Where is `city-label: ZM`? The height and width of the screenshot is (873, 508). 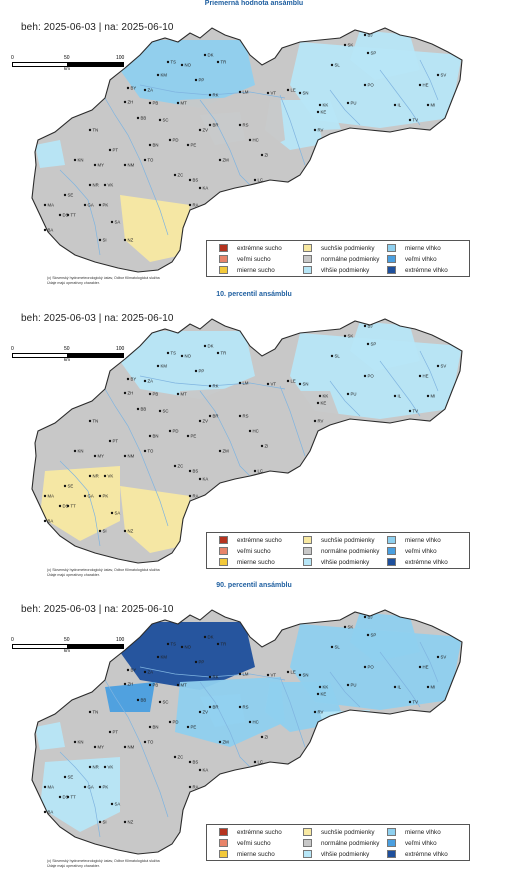 city-label: ZM is located at coordinates (226, 742).